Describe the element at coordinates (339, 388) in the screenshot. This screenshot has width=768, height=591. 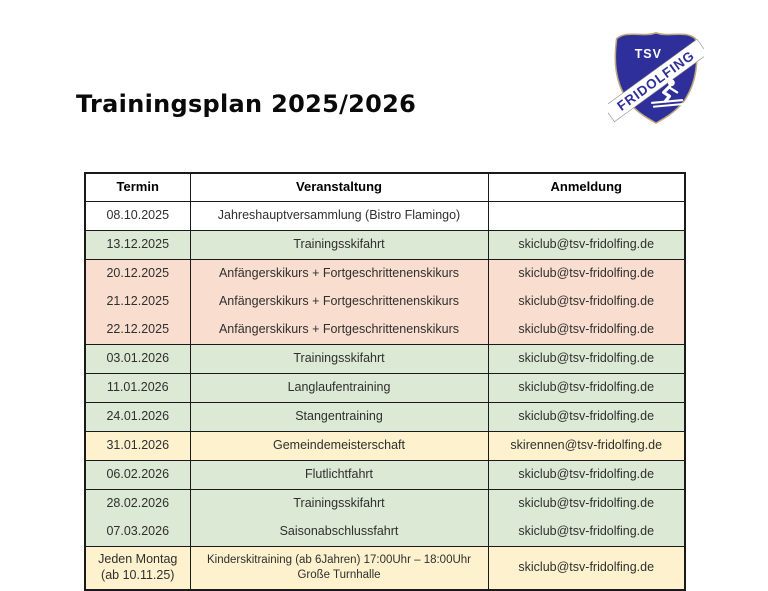
I see `veranstaltung-cell: Langlaufentraining` at that location.